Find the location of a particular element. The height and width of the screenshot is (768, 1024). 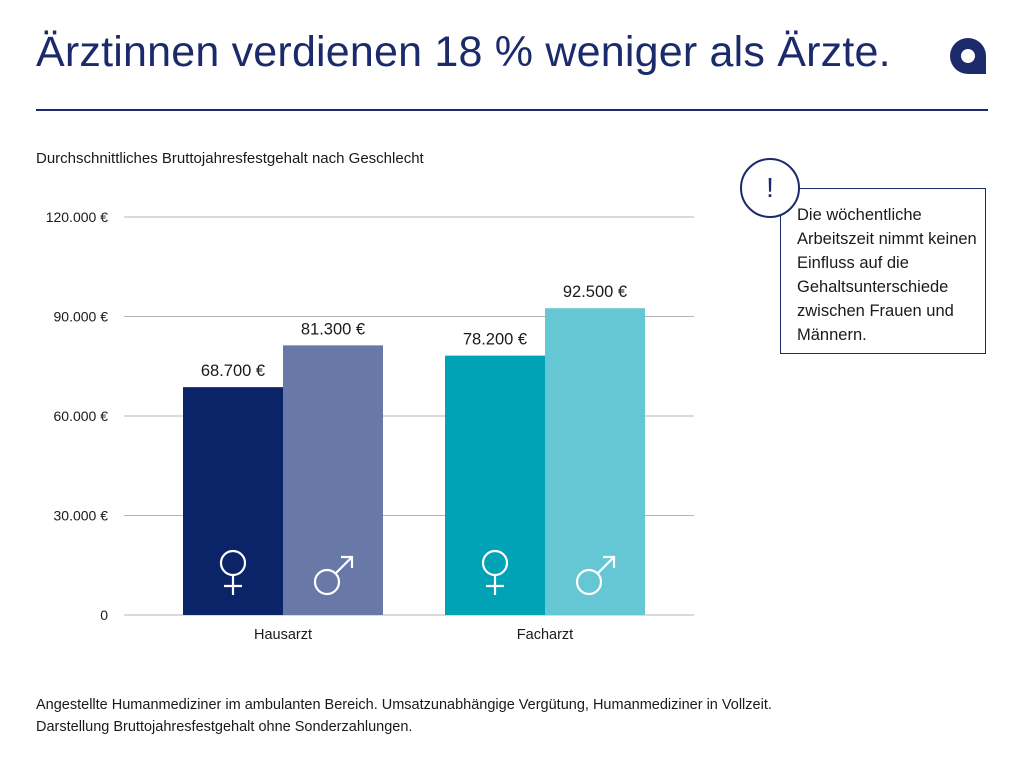

y-tick-label: 90.000 € is located at coordinates (81, 317).